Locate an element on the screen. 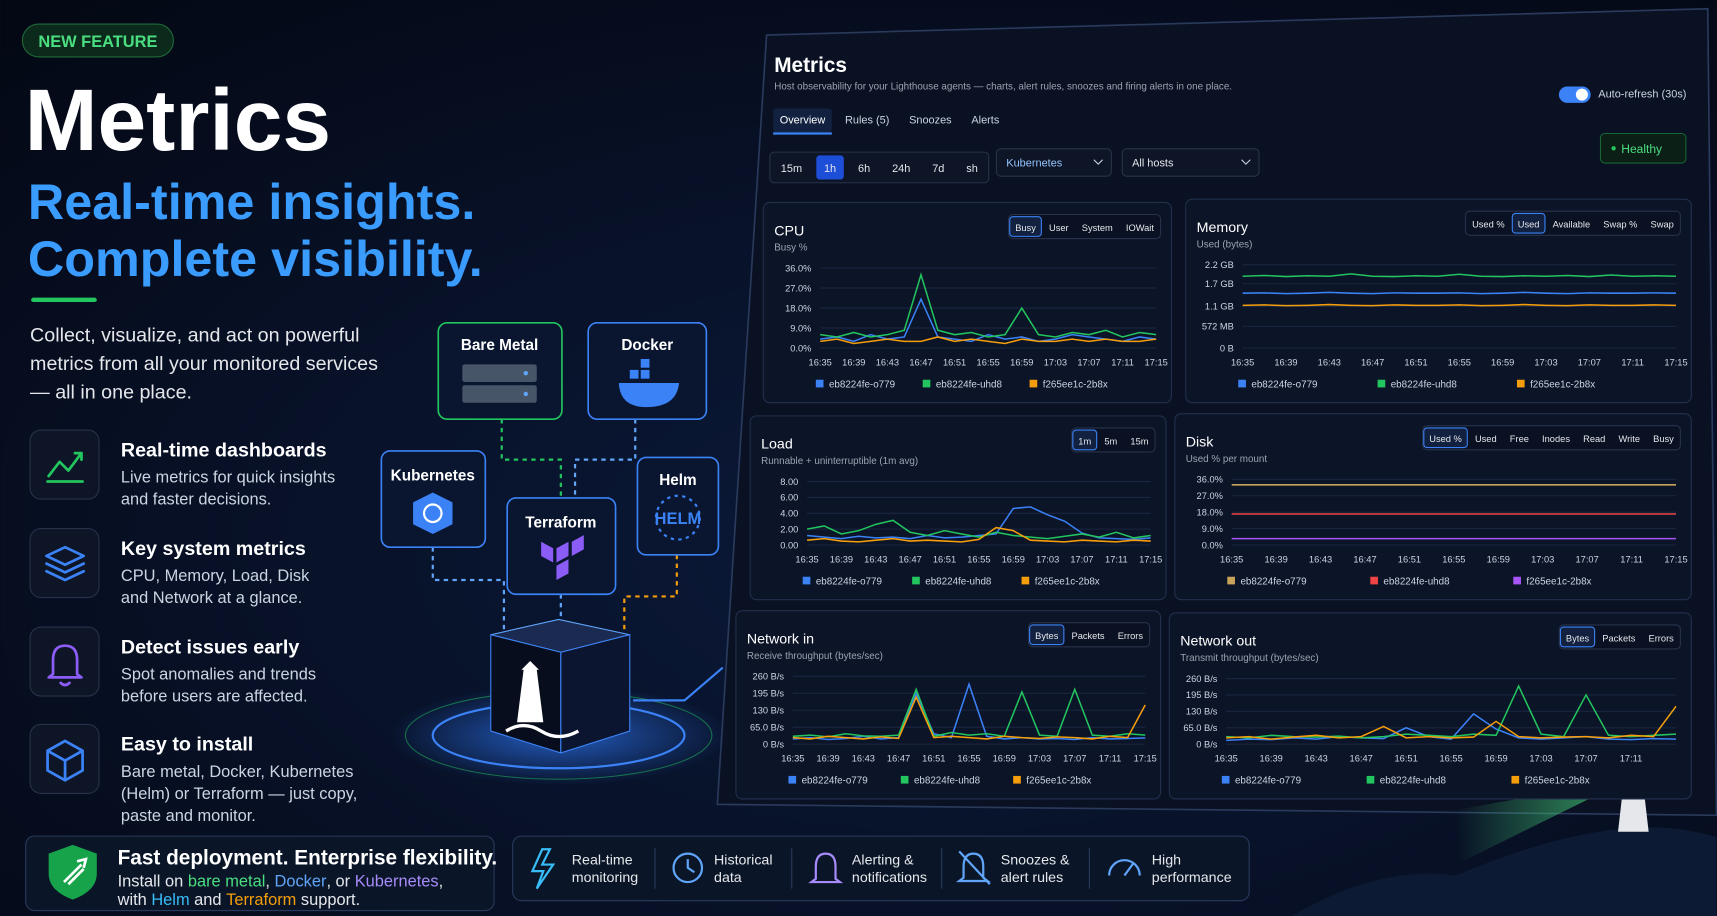  panel-button-label: Free is located at coordinates (1519, 439).